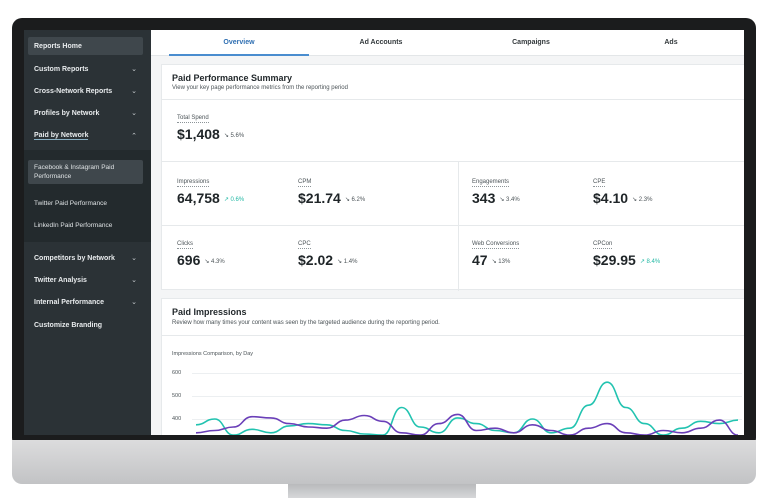  Describe the element at coordinates (68, 325) in the screenshot. I see `sidebar-item-label: Customize Branding` at that location.